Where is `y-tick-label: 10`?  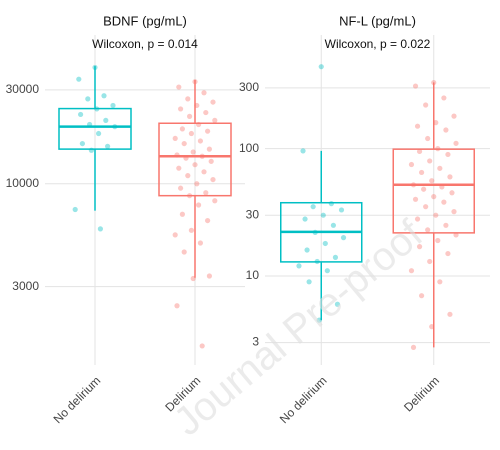
y-tick-label: 10 is located at coordinates (253, 275).